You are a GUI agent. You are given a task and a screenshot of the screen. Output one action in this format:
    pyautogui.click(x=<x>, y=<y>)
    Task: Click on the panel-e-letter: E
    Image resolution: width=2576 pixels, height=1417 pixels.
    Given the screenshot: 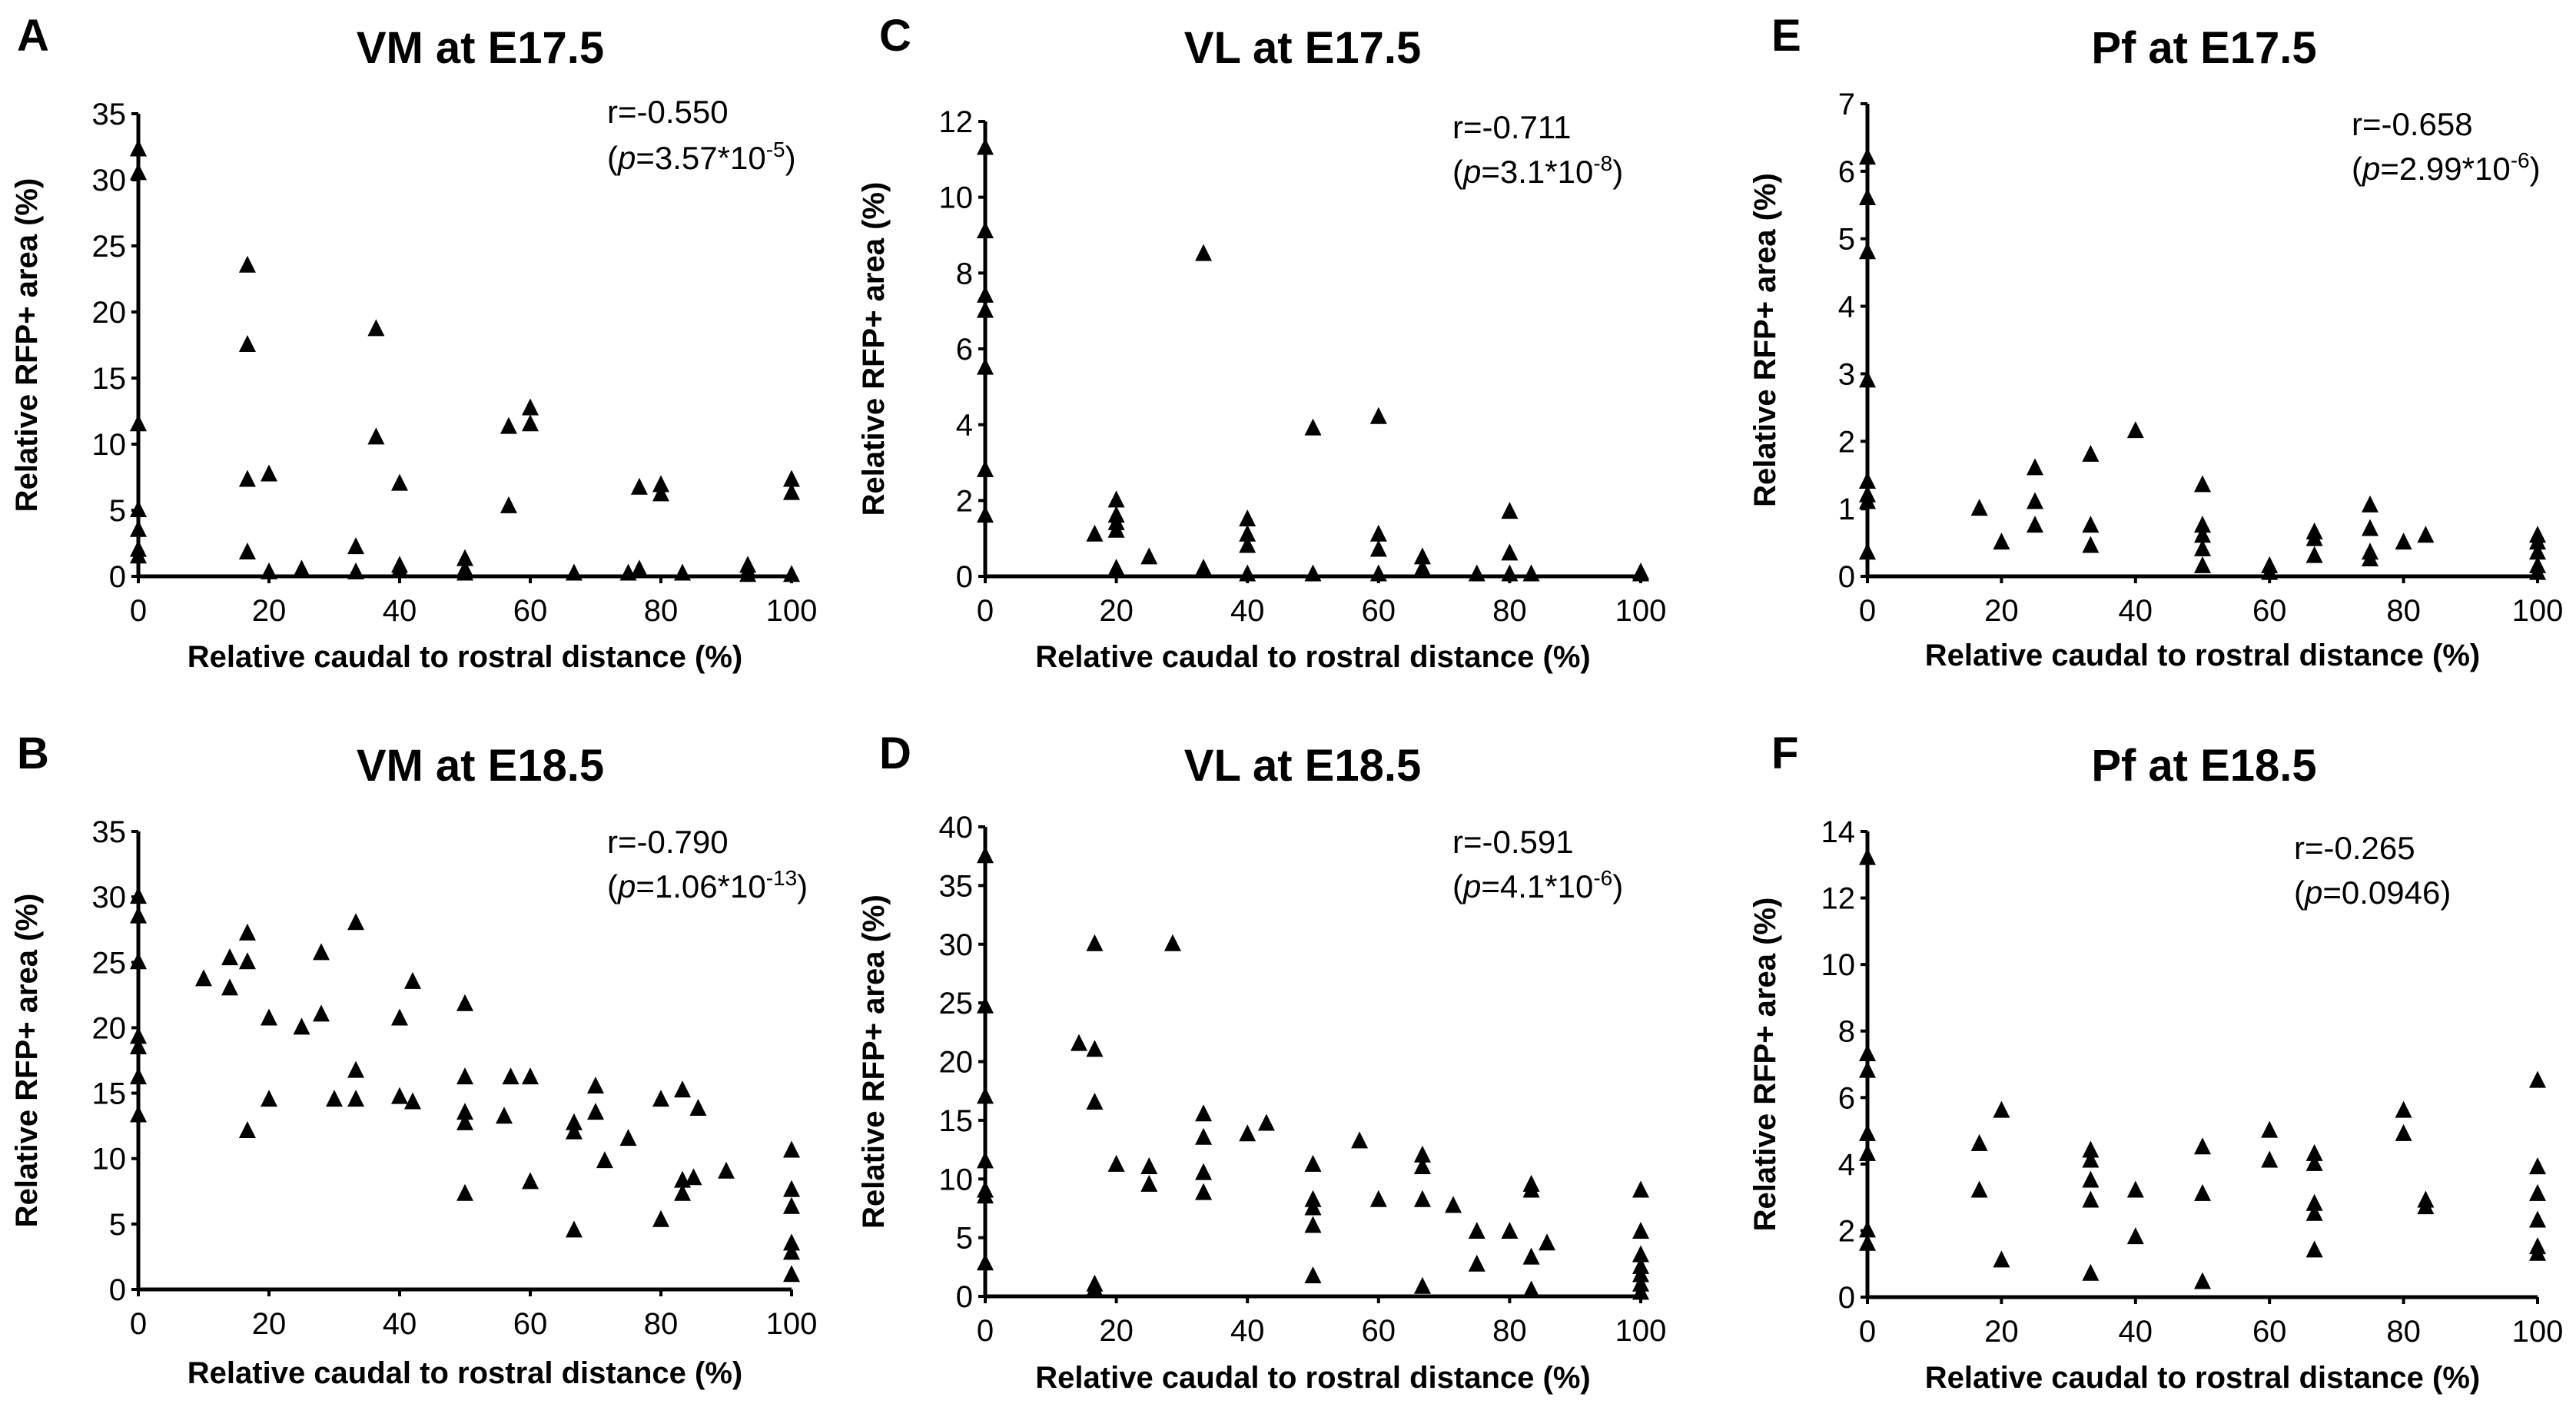 What is the action you would take?
    pyautogui.click(x=1786, y=36)
    